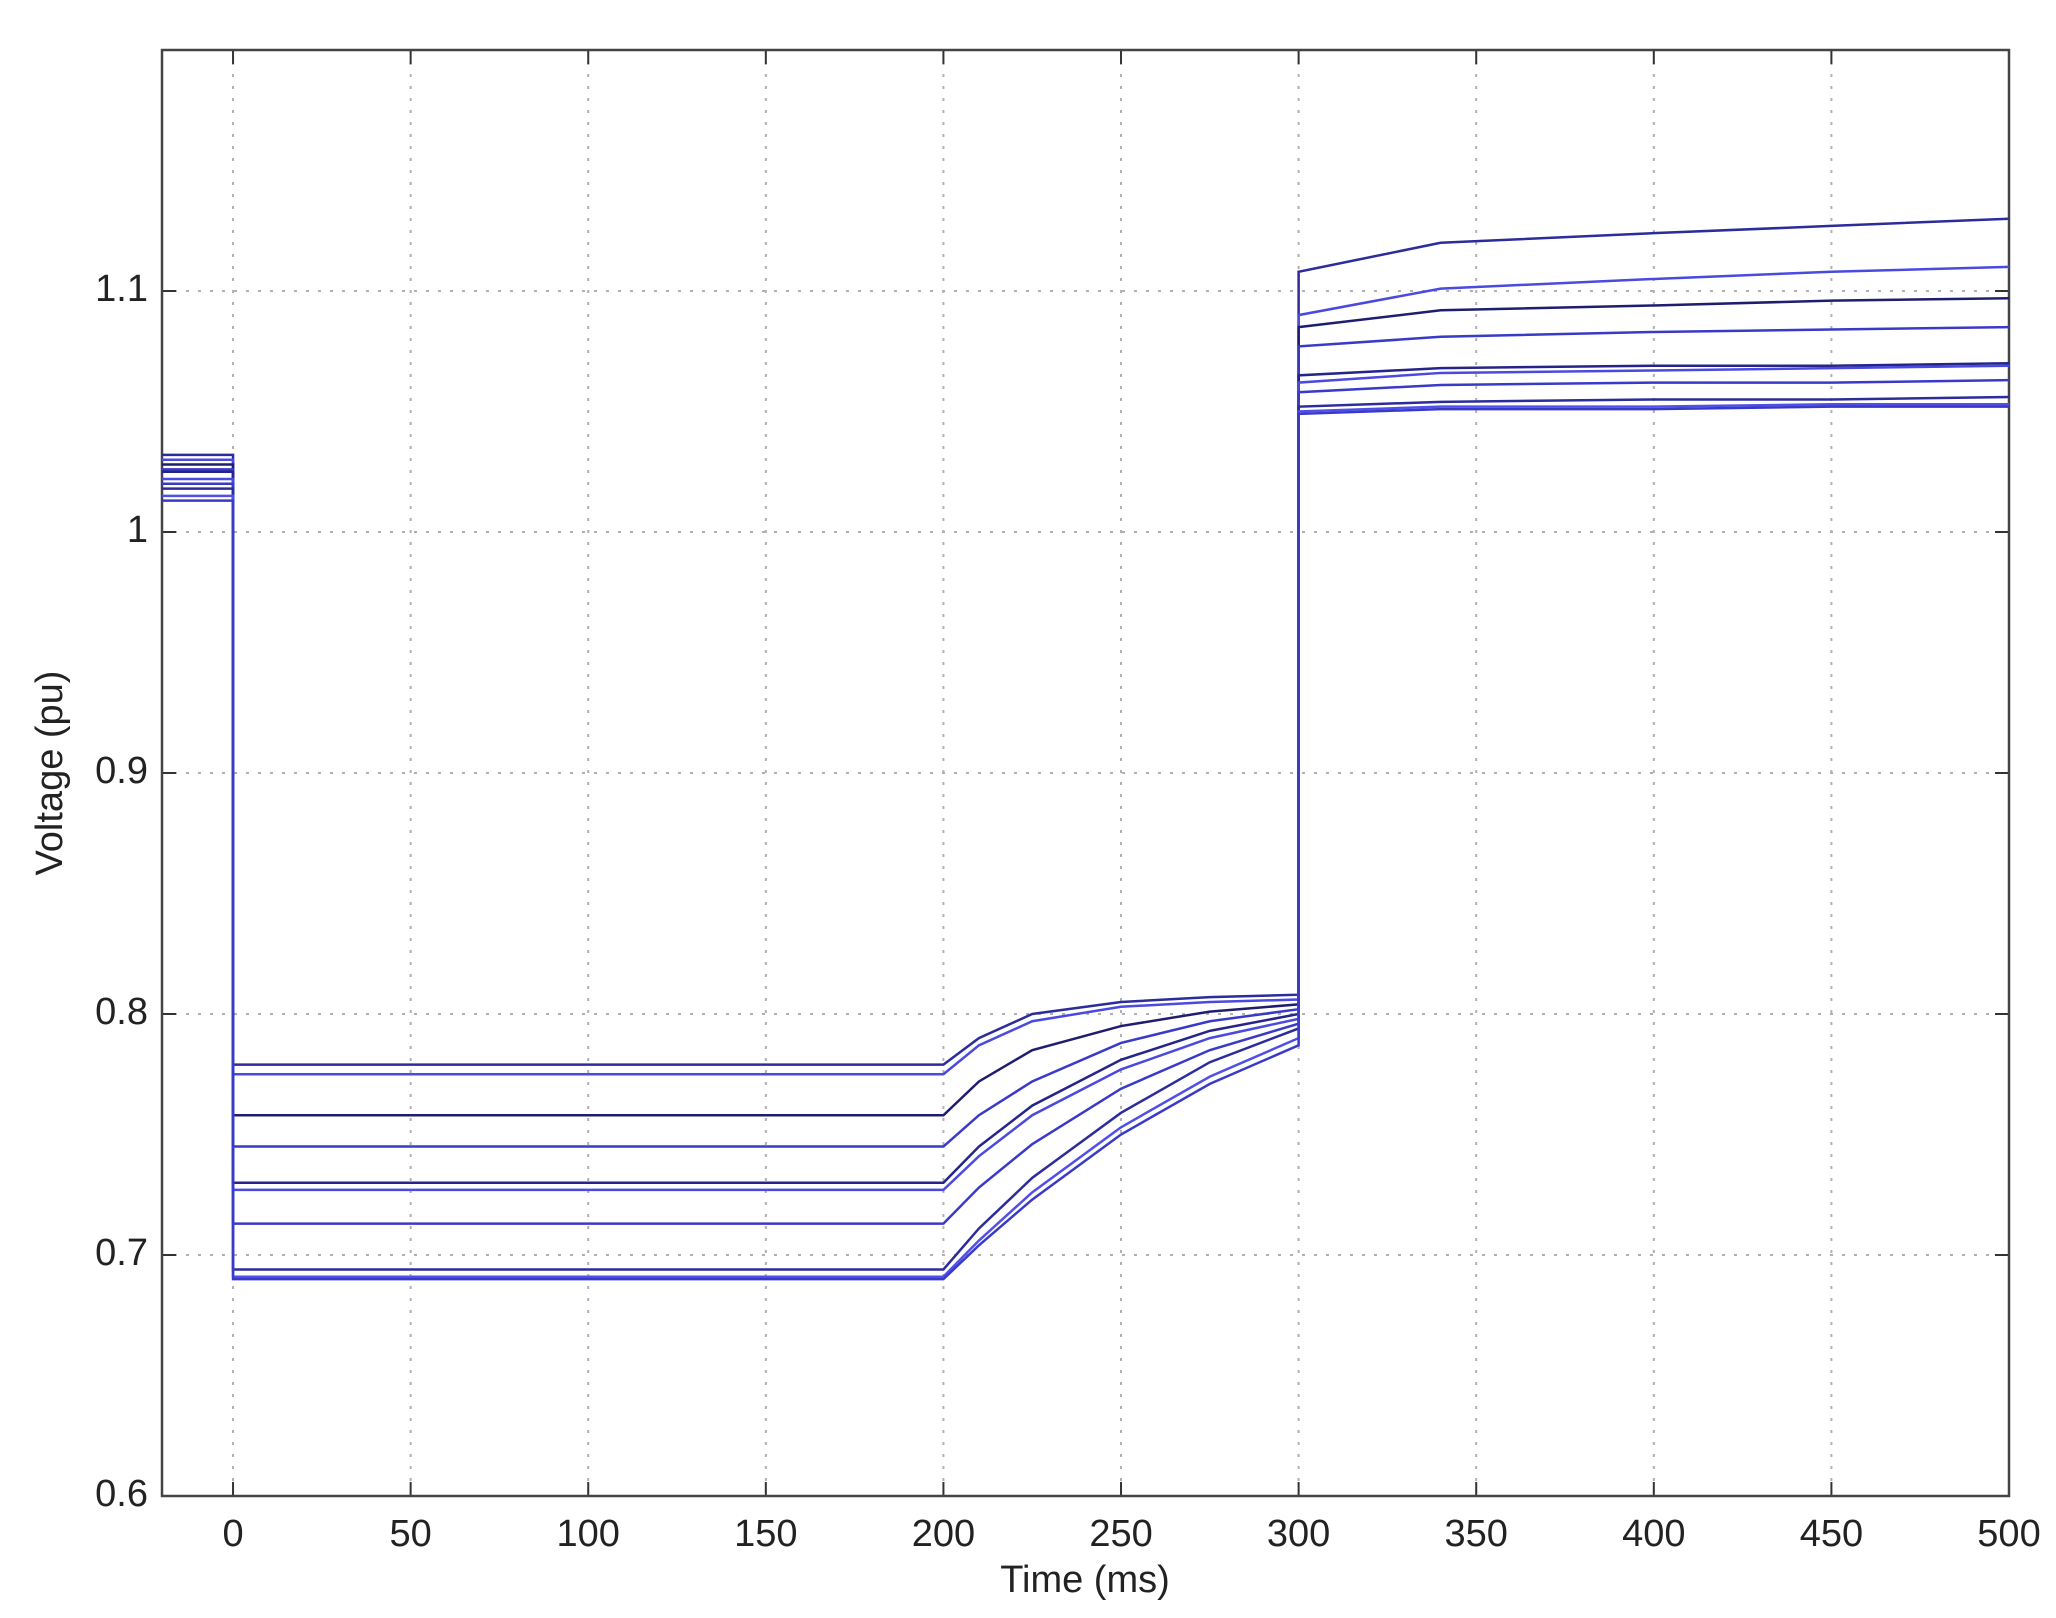 Image resolution: width=2056 pixels, height=1618 pixels. Describe the element at coordinates (2008, 1534) in the screenshot. I see `x-tick-label: 500` at that location.